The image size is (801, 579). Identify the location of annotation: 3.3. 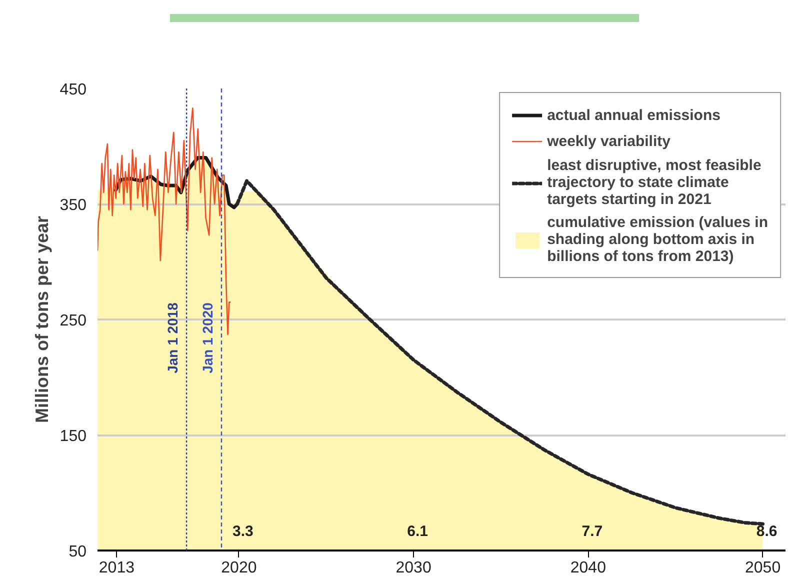
(243, 531).